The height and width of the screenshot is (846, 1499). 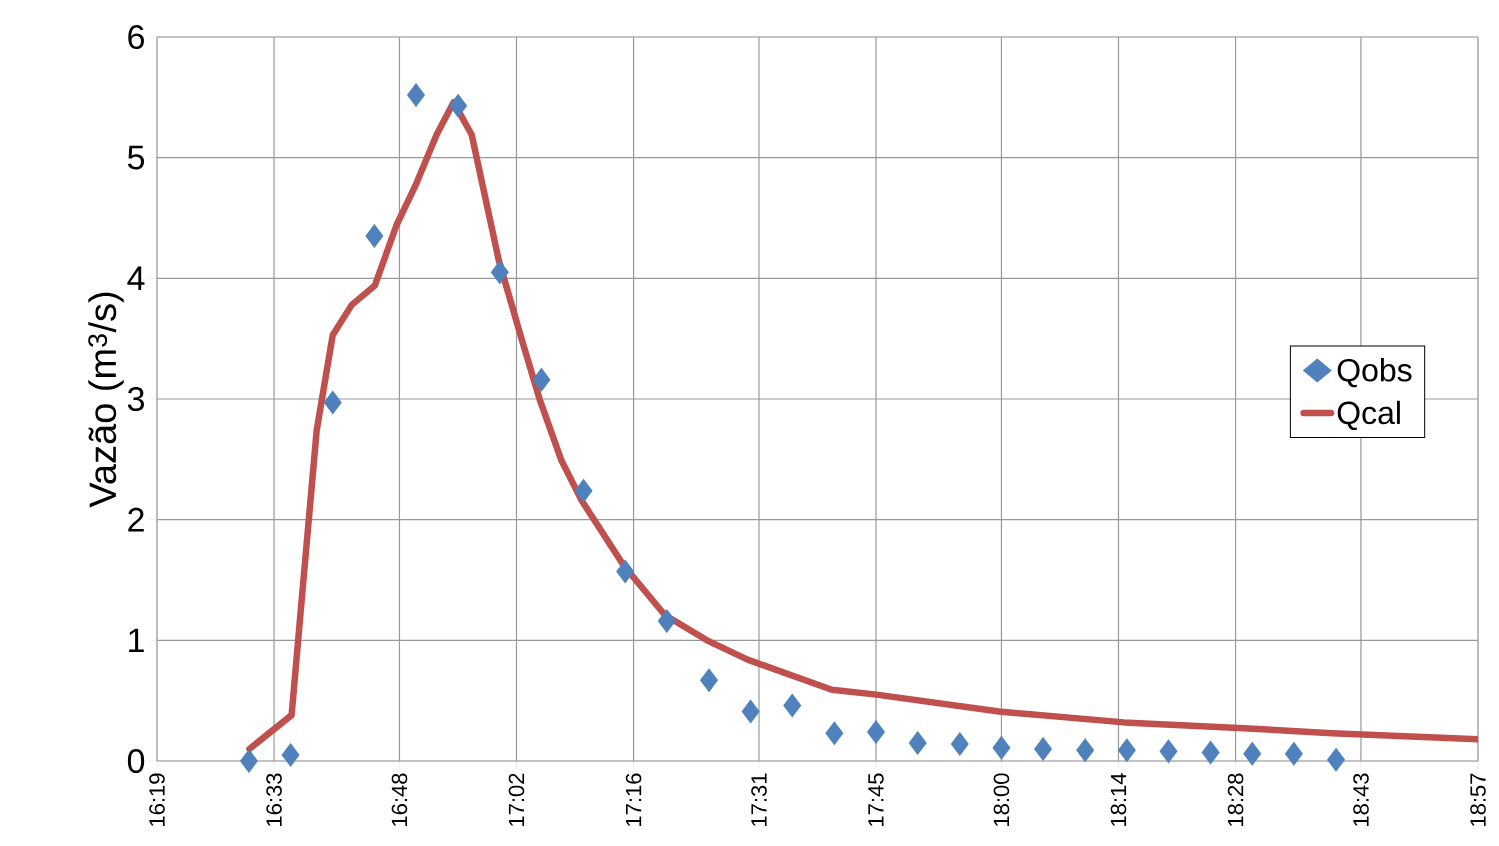 What do you see at coordinates (1235, 799) in the screenshot?
I see `x-tick-label: 18:28` at bounding box center [1235, 799].